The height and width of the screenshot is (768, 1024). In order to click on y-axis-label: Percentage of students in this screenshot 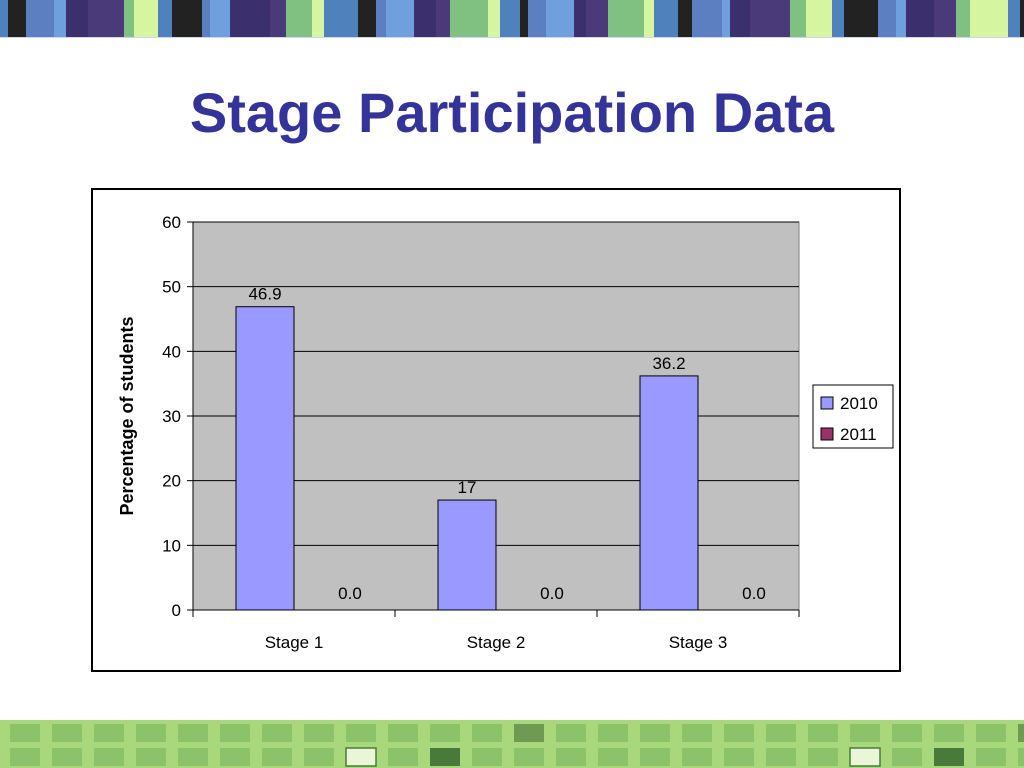, I will do `click(127, 415)`.